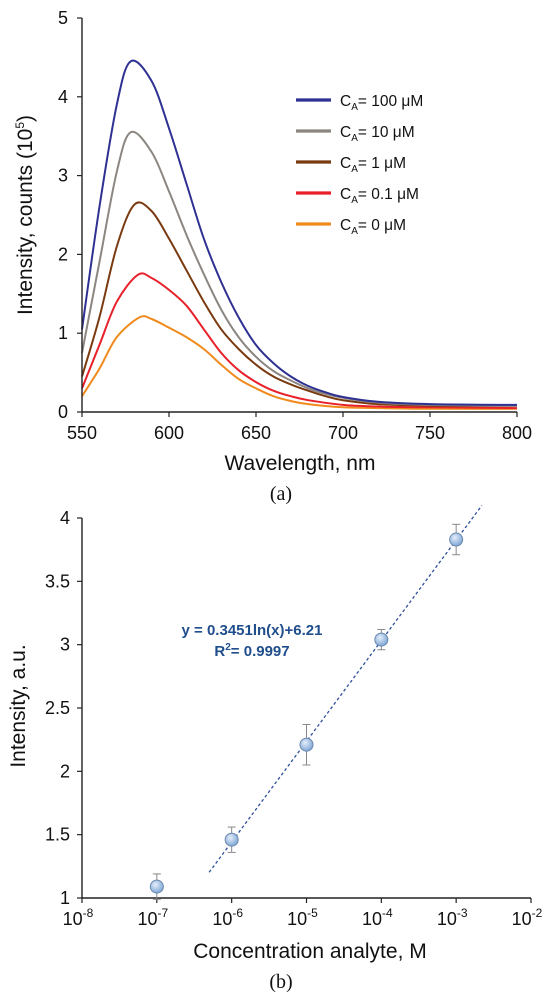  Describe the element at coordinates (379, 196) in the screenshot. I see `chart-a-legend-label: CA= 0.1 μM` at that location.